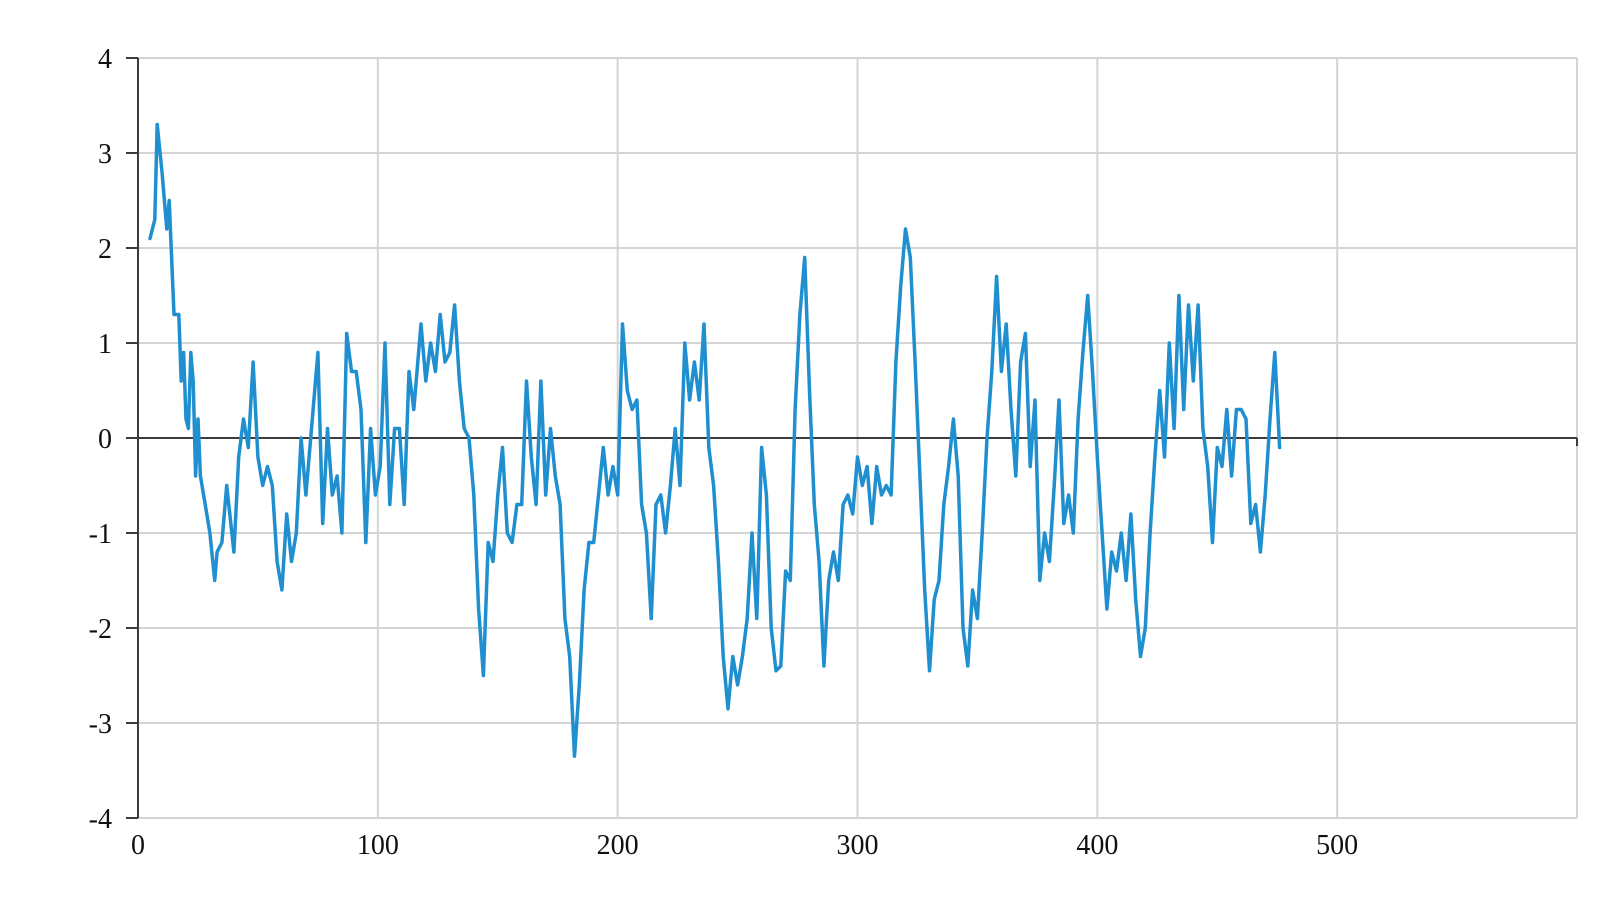 The height and width of the screenshot is (900, 1623). Describe the element at coordinates (105, 249) in the screenshot. I see `y-tick-label: 2` at that location.